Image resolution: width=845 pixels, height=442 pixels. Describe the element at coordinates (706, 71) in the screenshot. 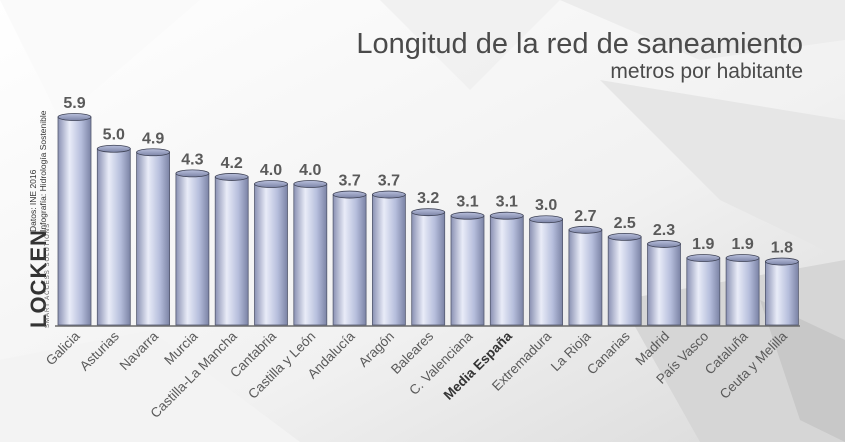

I see `chart-subtitle: metros por habitante` at that location.